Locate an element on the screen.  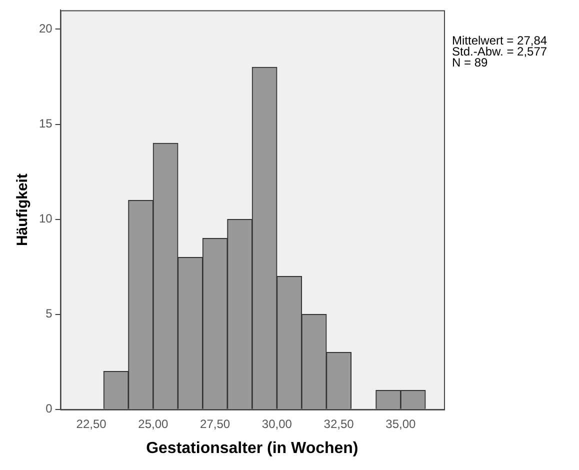
x-tick-label: 32,50 is located at coordinates (339, 423).